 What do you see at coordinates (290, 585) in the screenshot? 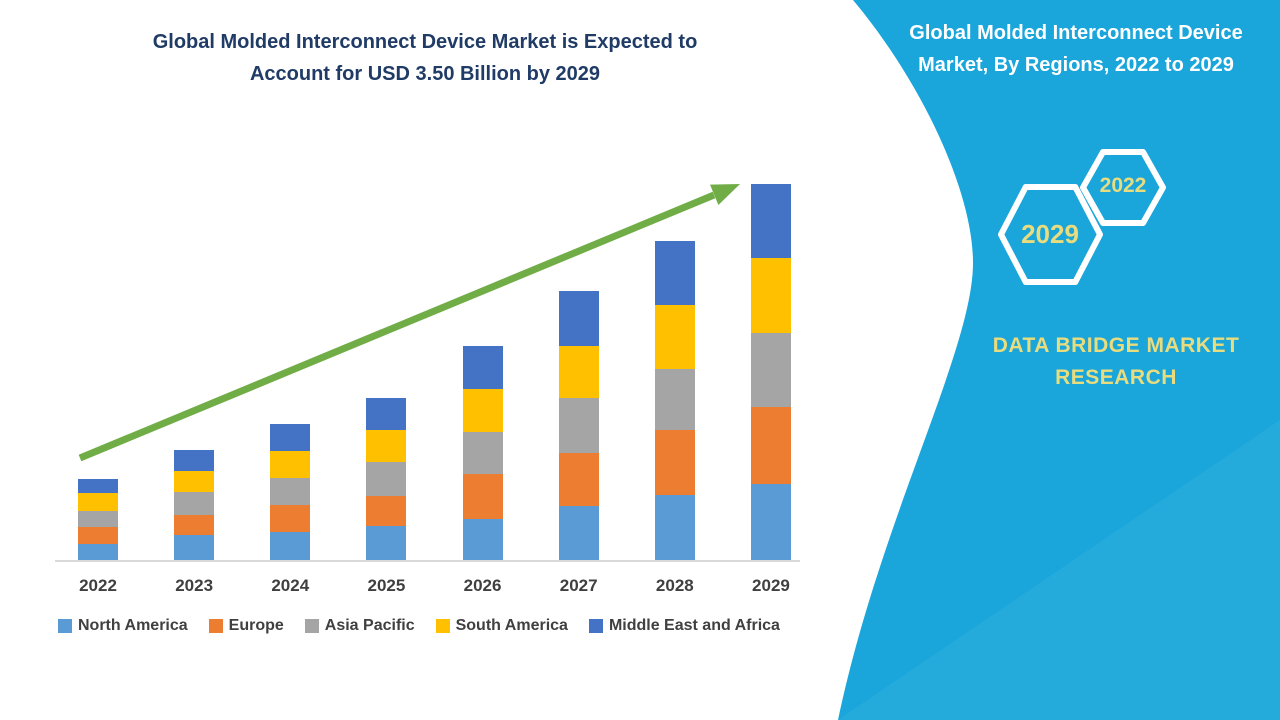
I see `x-axis-label-2024: 2024` at bounding box center [290, 585].